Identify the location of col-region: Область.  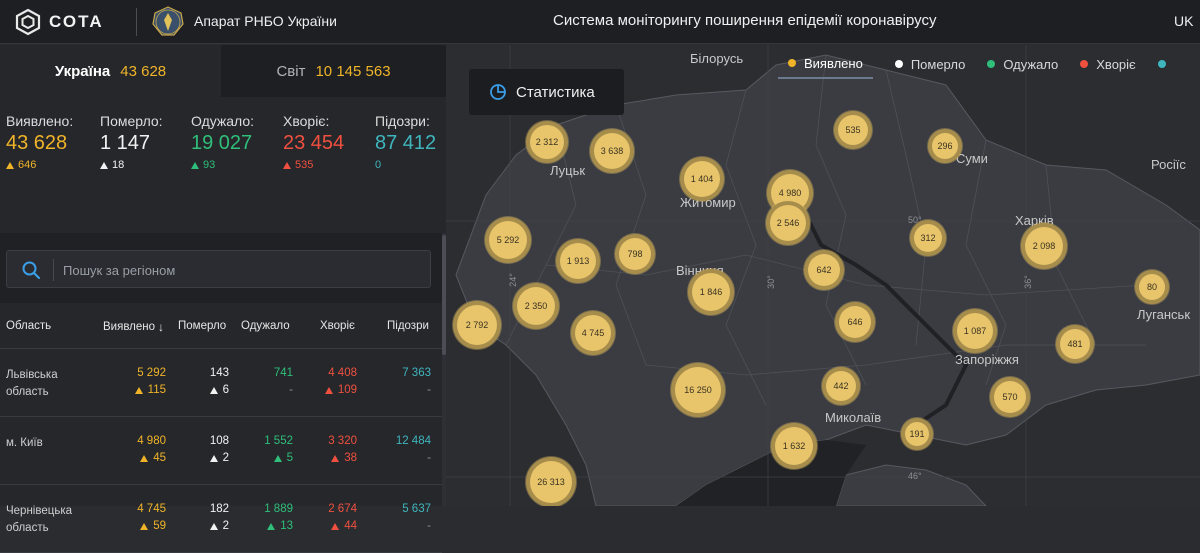
(29, 326).